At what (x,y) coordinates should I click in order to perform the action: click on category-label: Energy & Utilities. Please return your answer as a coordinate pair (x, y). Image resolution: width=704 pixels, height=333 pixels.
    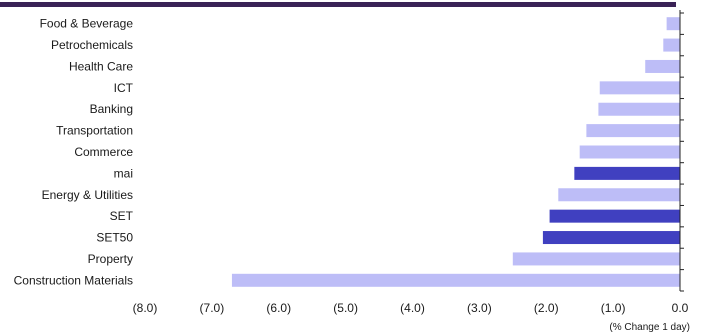
    Looking at the image, I should click on (87, 195).